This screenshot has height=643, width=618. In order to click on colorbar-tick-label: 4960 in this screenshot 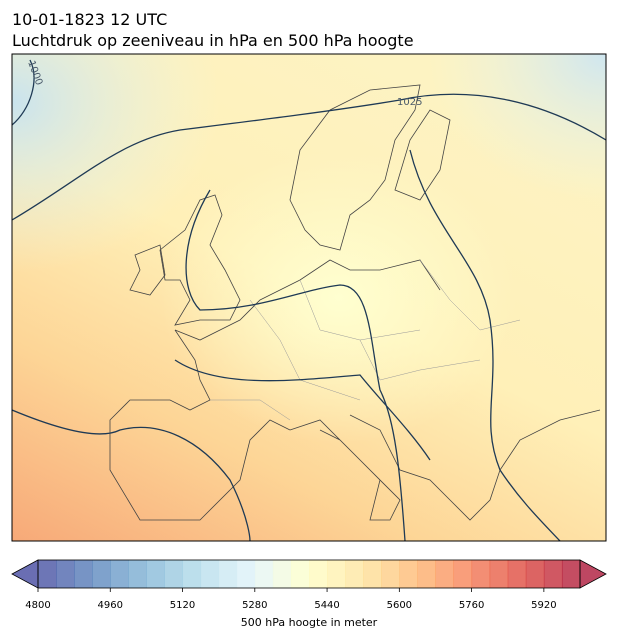, I will do `click(110, 605)`.